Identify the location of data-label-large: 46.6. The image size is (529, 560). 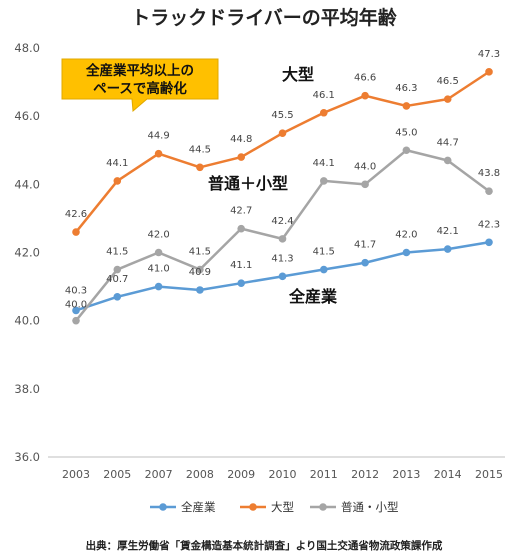
(365, 78).